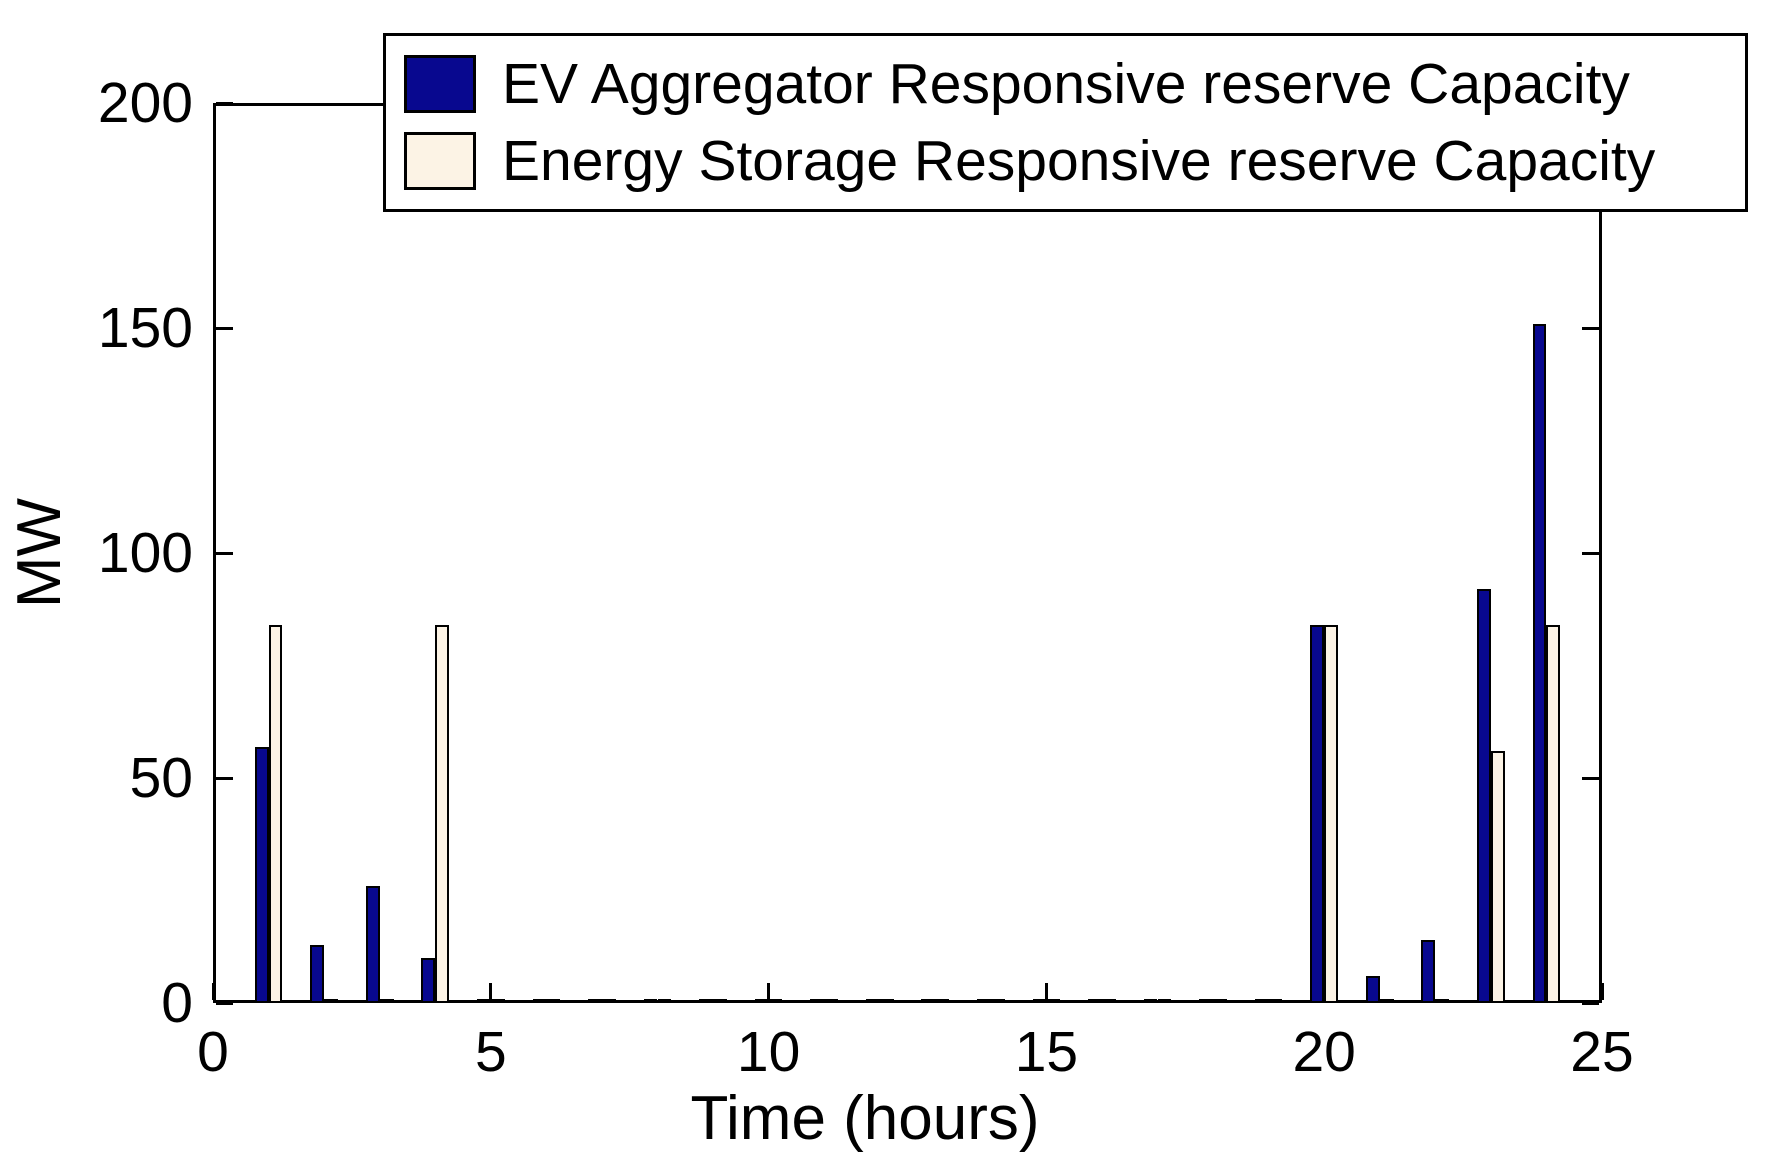 This screenshot has height=1174, width=1765. What do you see at coordinates (1046, 1052) in the screenshot?
I see `x-tick-label: 15` at bounding box center [1046, 1052].